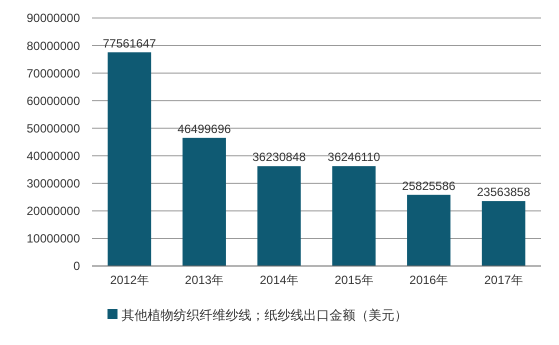 The image size is (559, 345). I want to click on x-tick-label: 2013年, so click(204, 280).